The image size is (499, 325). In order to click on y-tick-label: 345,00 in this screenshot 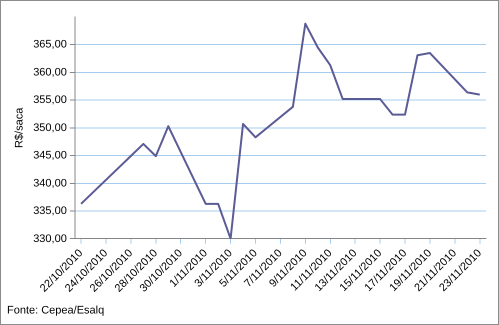, I will do `click(50, 156)`.